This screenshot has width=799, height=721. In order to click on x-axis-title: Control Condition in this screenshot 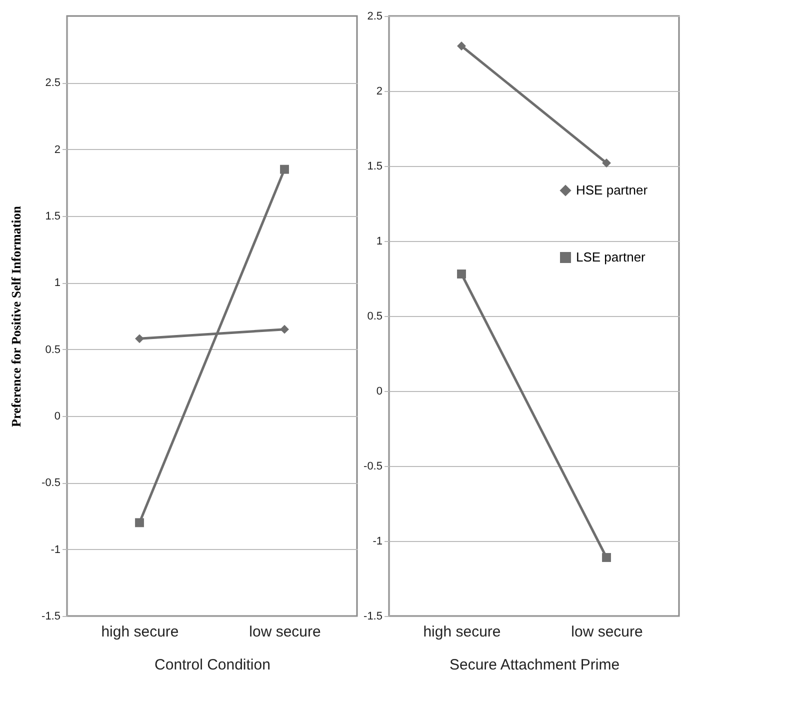, I will do `click(212, 665)`.